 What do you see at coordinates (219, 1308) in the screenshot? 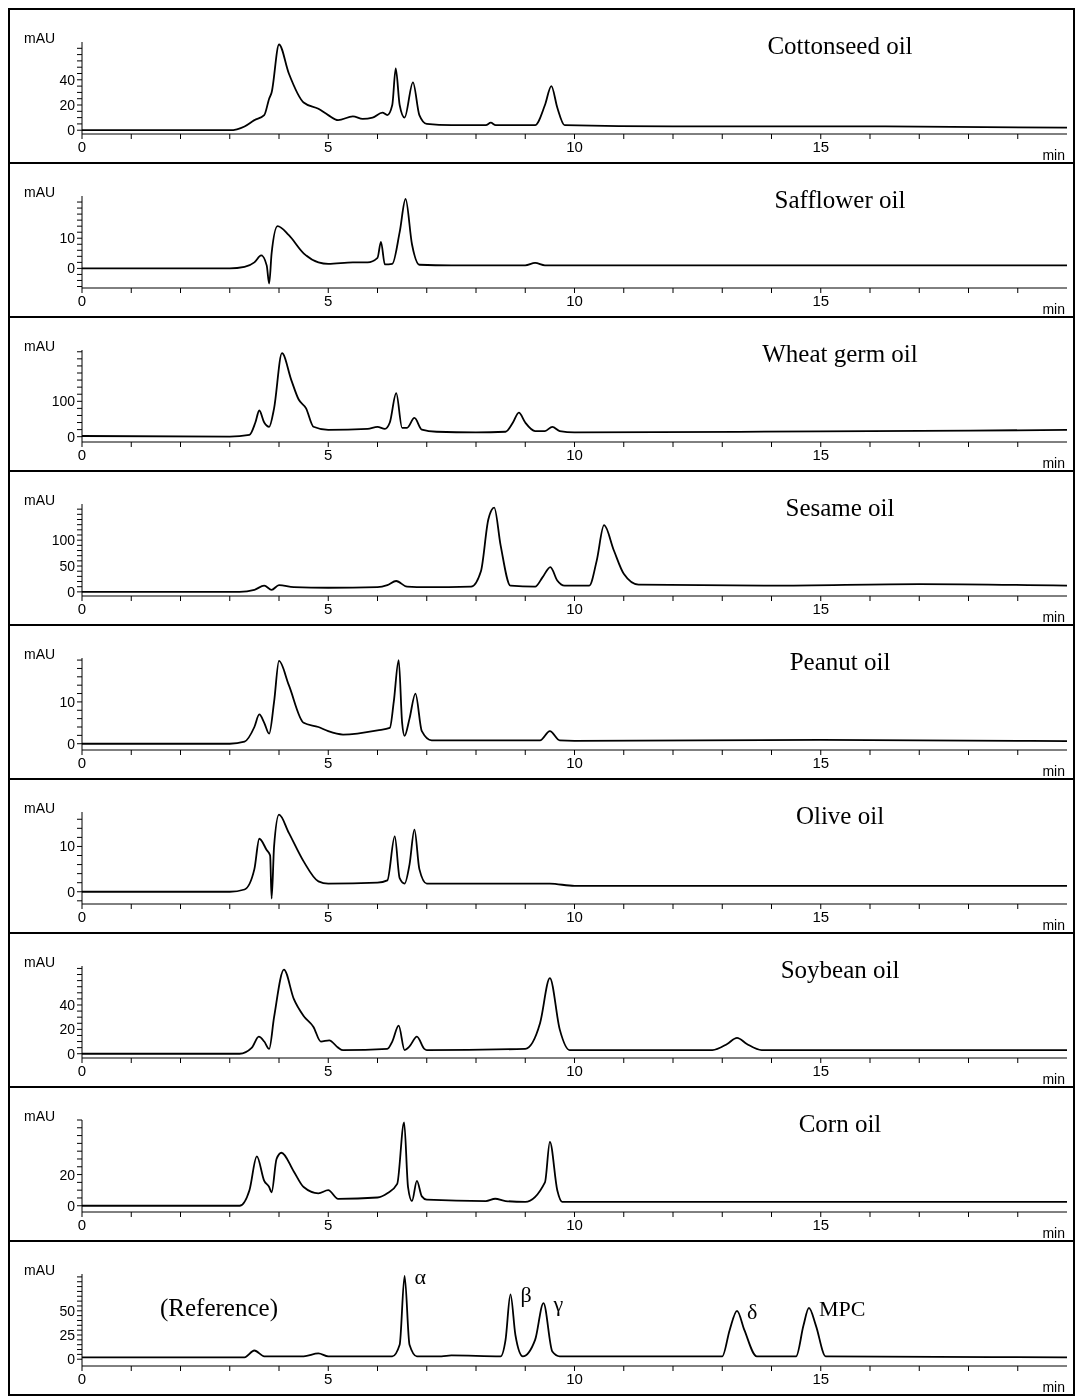
I see `annotation: (Reference)` at bounding box center [219, 1308].